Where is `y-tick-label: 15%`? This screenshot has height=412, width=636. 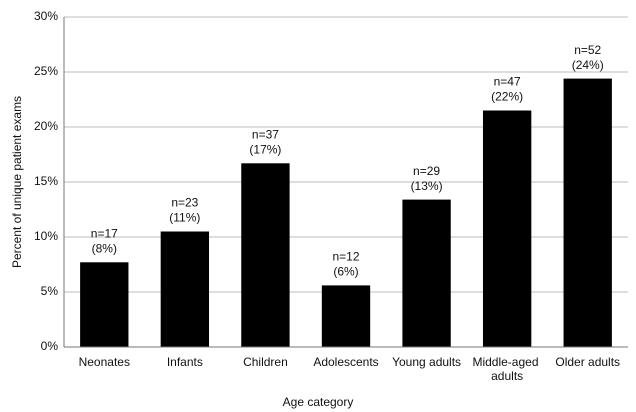 y-tick-label: 15% is located at coordinates (46, 181).